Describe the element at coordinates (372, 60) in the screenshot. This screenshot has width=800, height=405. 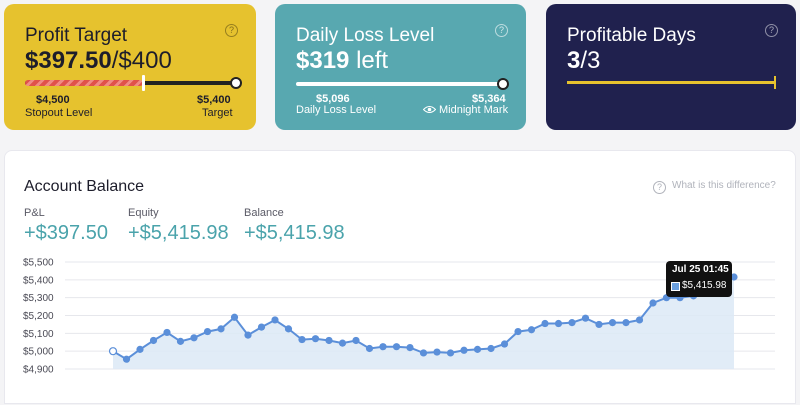
I see `loss-left-suffix: left` at that location.